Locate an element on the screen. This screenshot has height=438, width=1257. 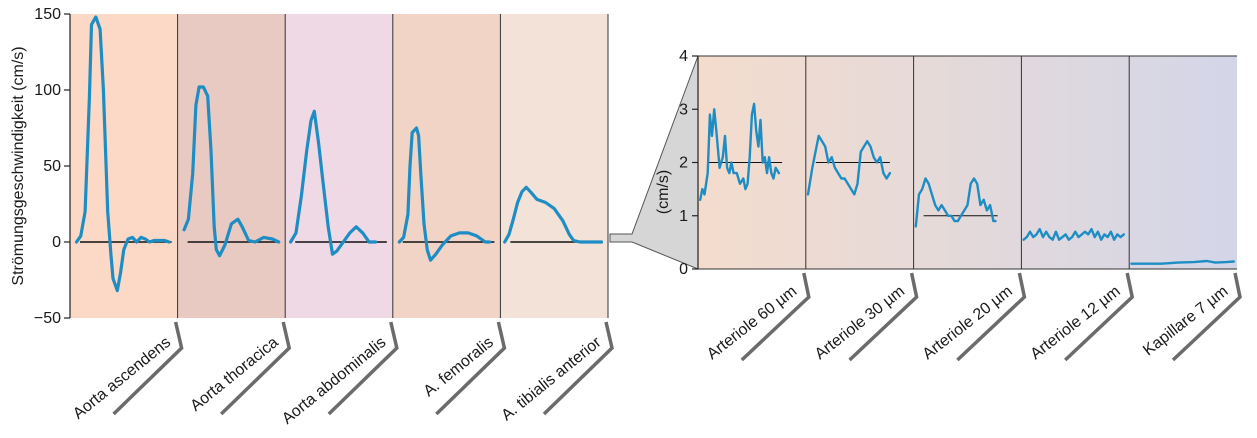
left-panel-bg-aorta-thoracica is located at coordinates (231, 166).